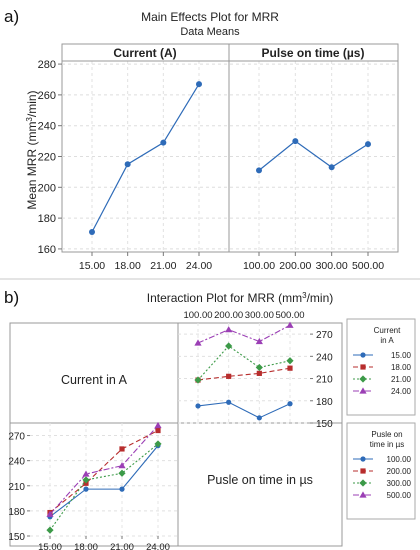 The image size is (420, 550). What do you see at coordinates (16, 512) in the screenshot?
I see `chart-b-bottom-left-ytick-label: 180` at bounding box center [16, 512].